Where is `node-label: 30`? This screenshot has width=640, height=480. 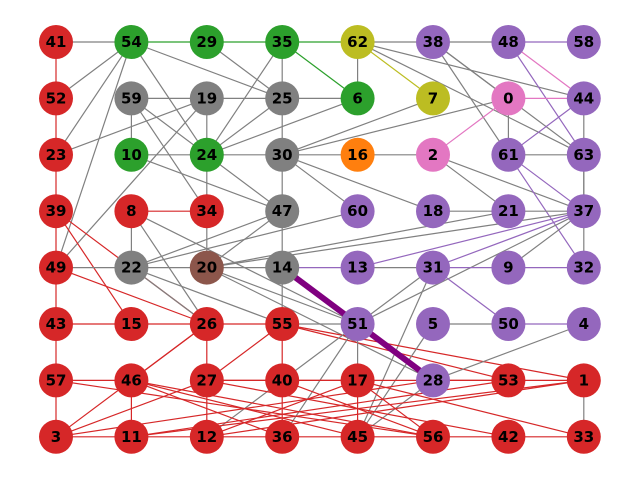 node-label: 30 is located at coordinates (282, 155).